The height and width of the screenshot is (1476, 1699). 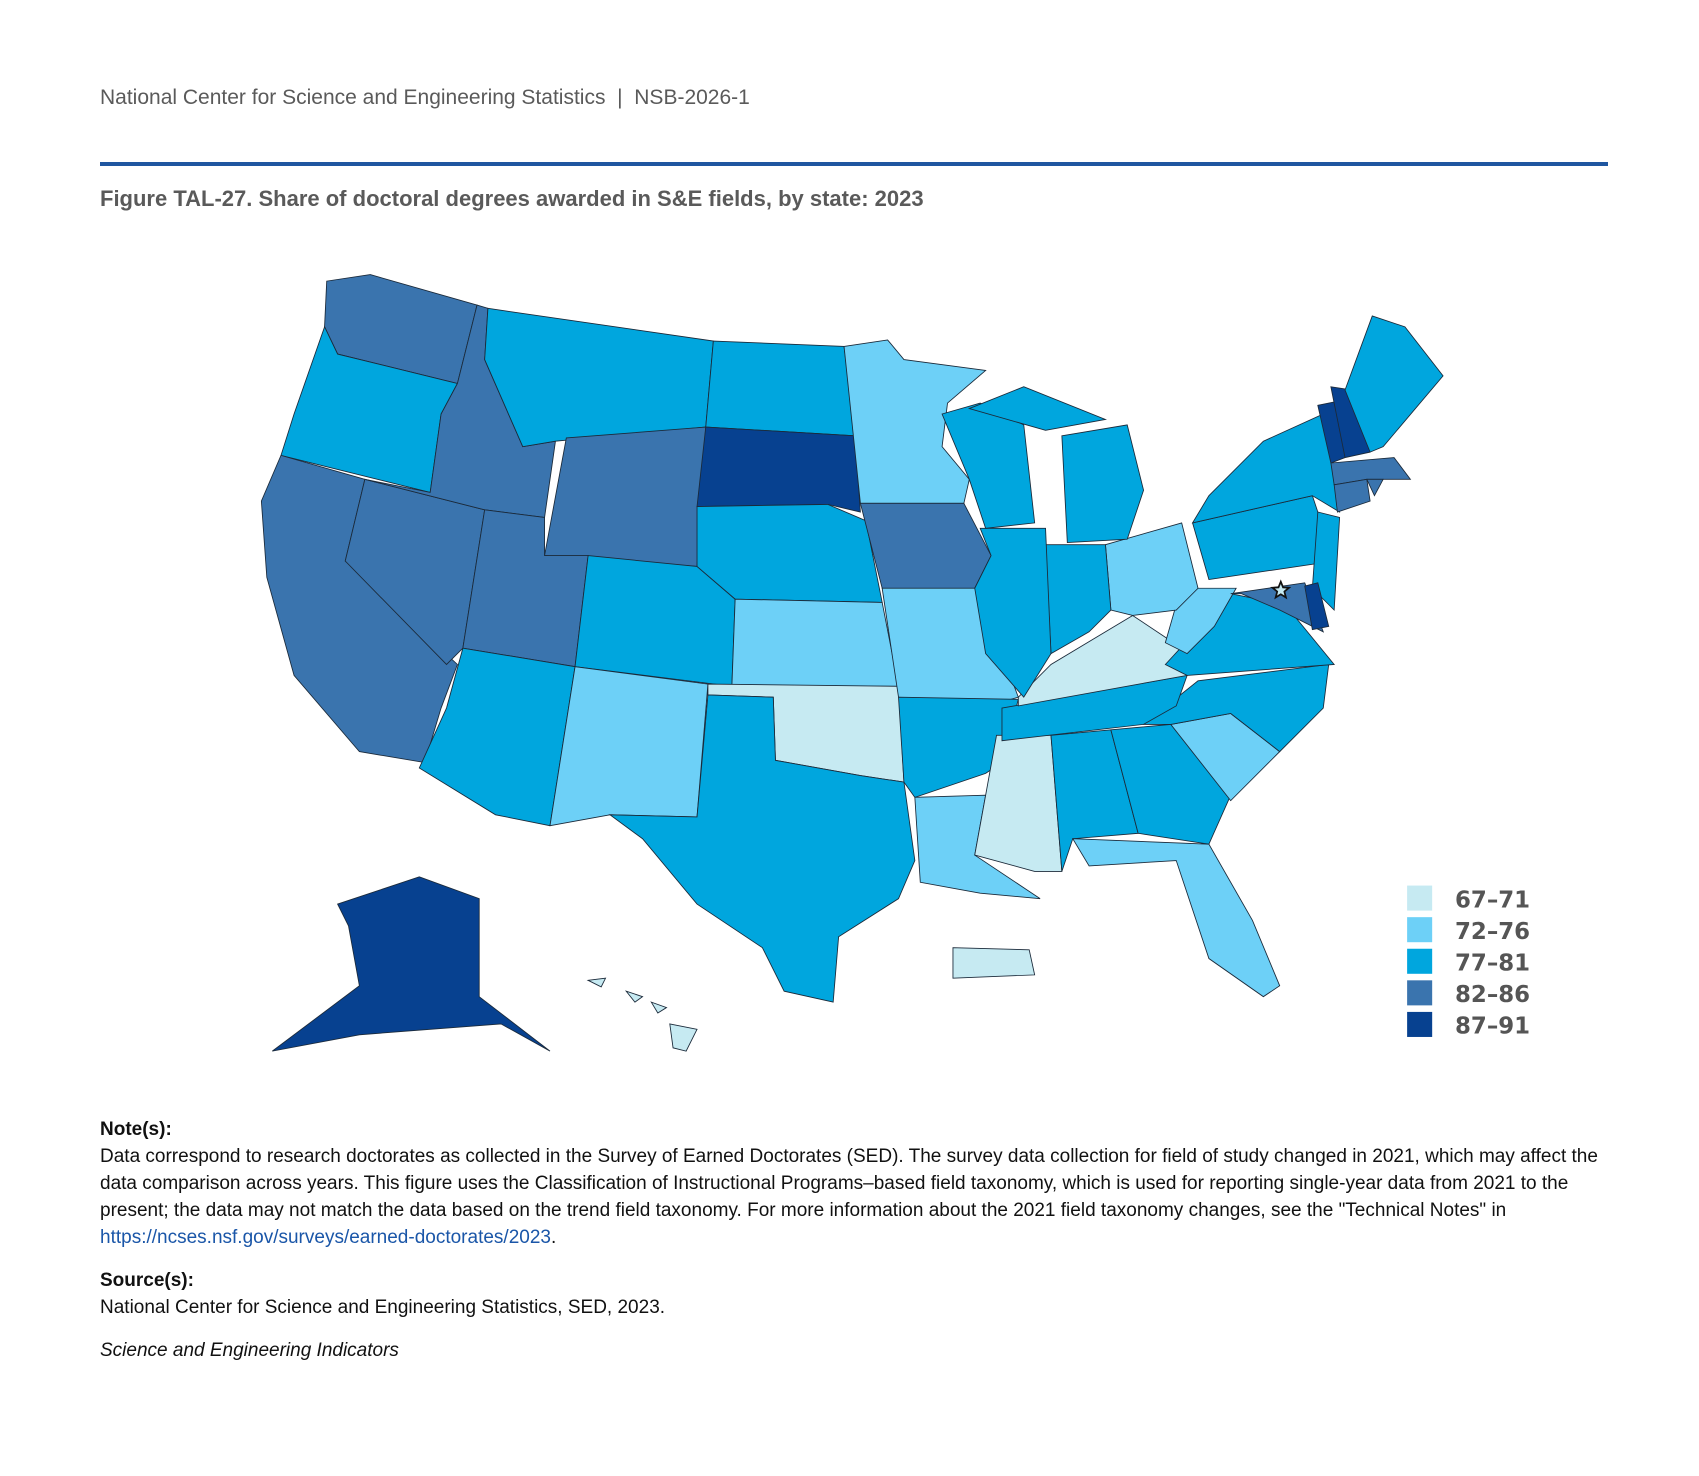 I want to click on report-id: NSB-2026-1, so click(x=692, y=97).